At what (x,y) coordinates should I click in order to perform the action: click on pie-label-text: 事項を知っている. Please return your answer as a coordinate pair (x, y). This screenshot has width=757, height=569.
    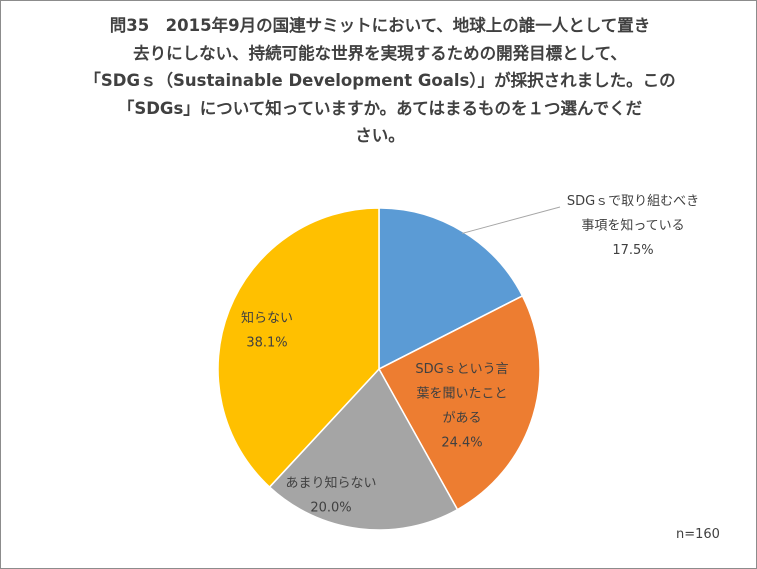
    Looking at the image, I should click on (632, 226).